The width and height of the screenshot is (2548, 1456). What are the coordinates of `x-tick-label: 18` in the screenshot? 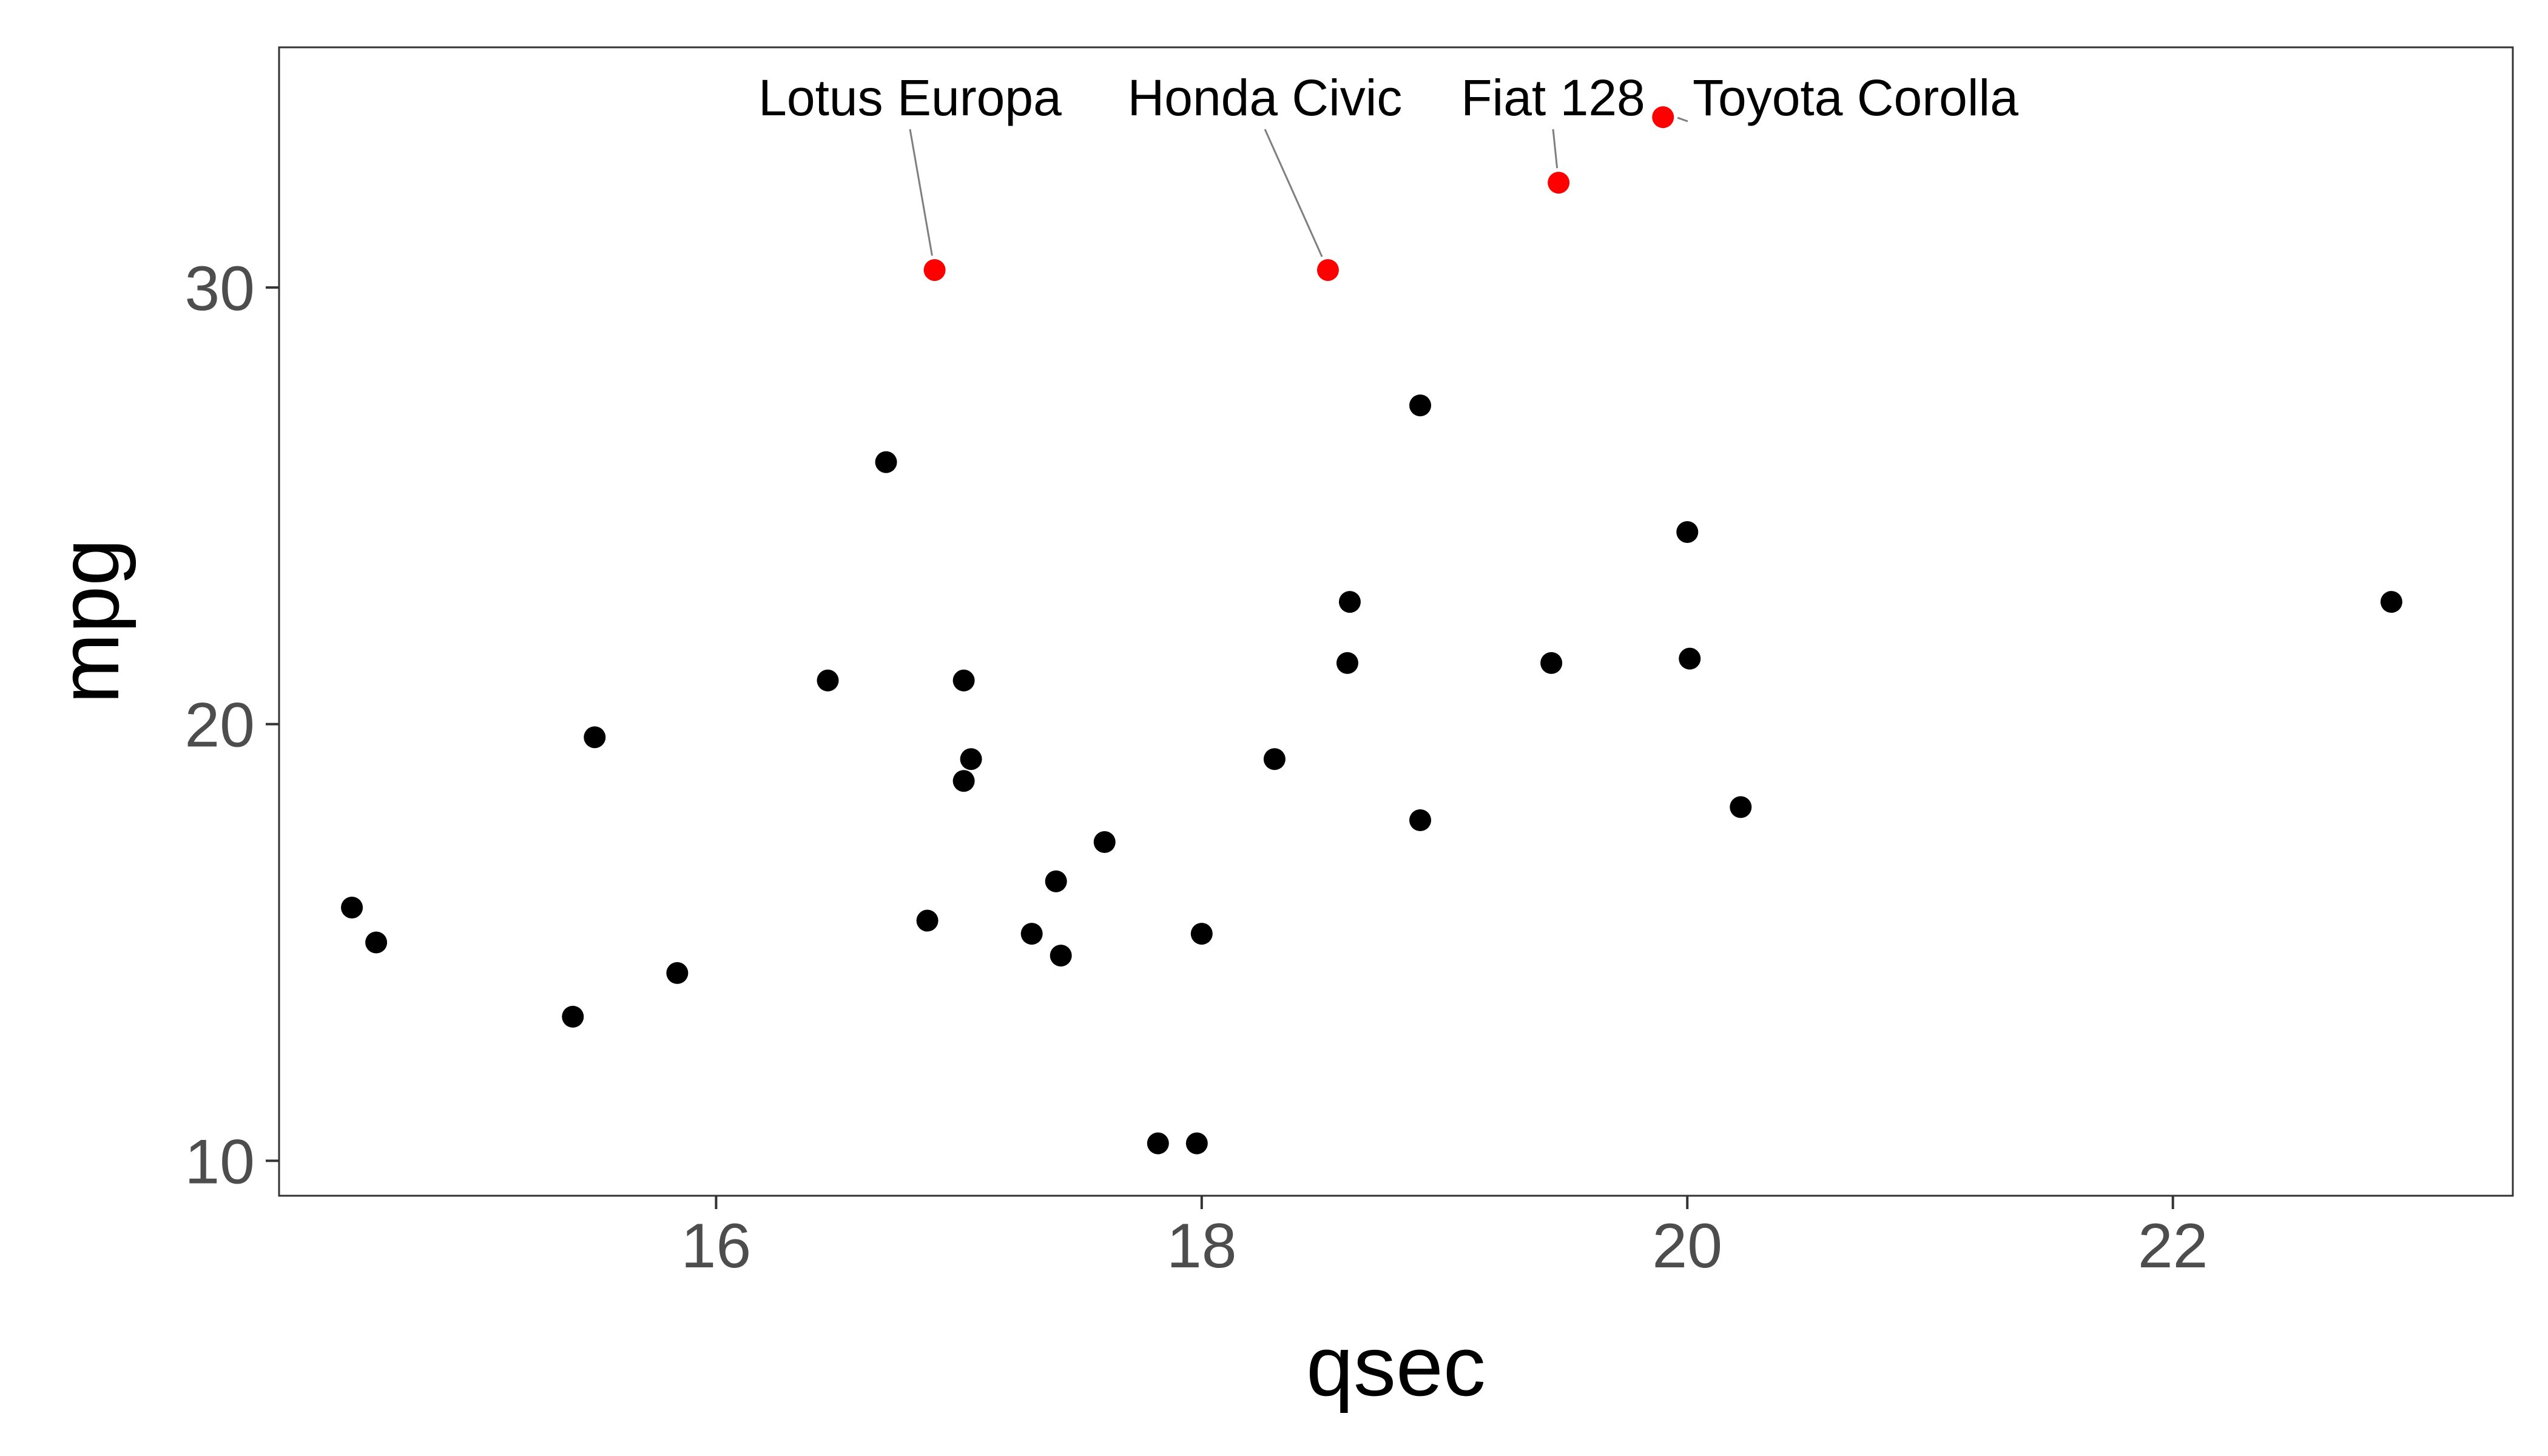 It's located at (1202, 1246).